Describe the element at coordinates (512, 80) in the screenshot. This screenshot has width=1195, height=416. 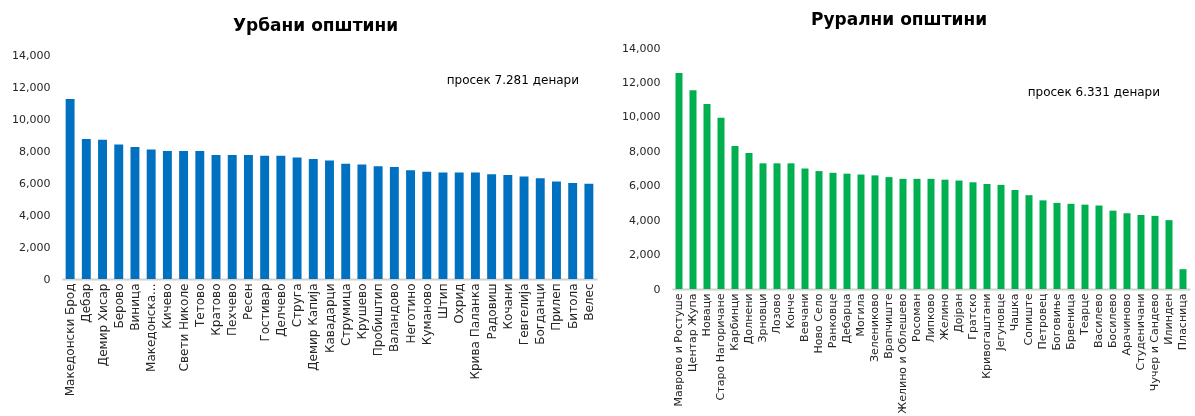
I see `annotation: просек 7.281 денари` at that location.